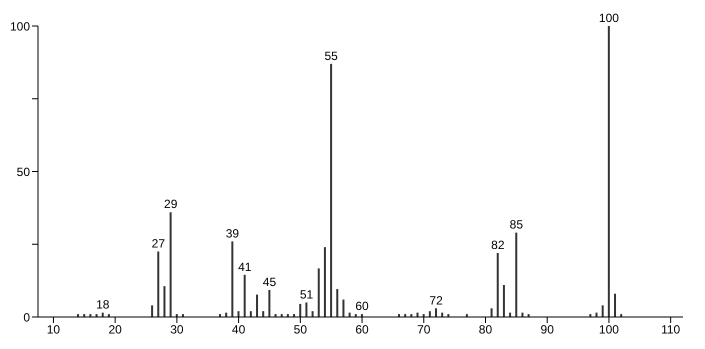  I want to click on annotation: 85, so click(517, 225).